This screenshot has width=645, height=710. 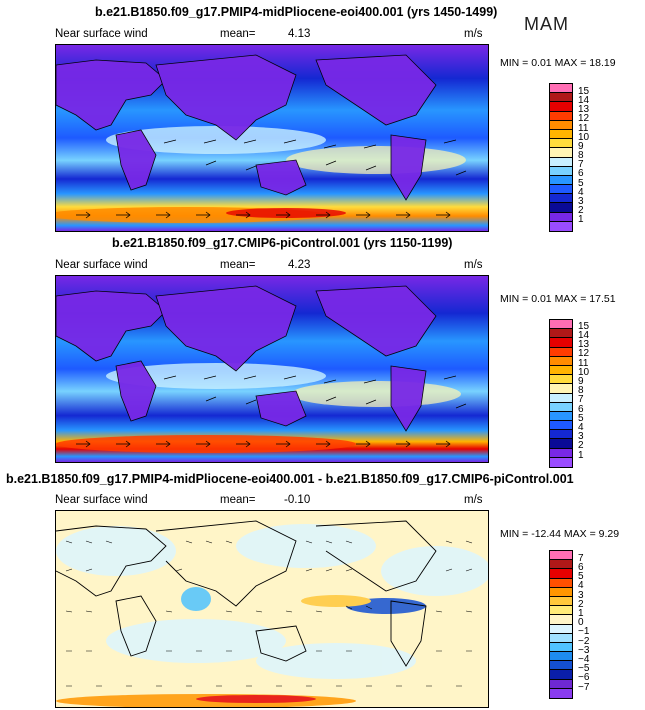 I want to click on colorbar-tick-label: 4, so click(x=581, y=427).